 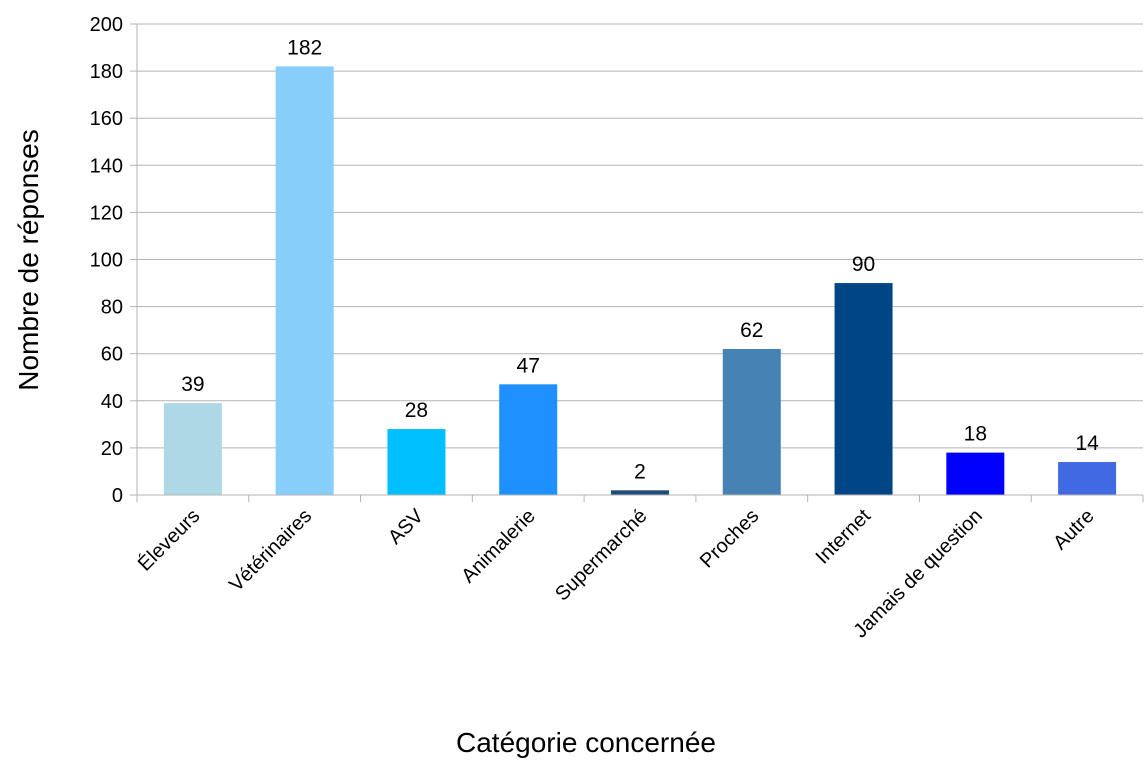 What do you see at coordinates (112, 355) in the screenshot?
I see `y-tick-label: 60` at bounding box center [112, 355].